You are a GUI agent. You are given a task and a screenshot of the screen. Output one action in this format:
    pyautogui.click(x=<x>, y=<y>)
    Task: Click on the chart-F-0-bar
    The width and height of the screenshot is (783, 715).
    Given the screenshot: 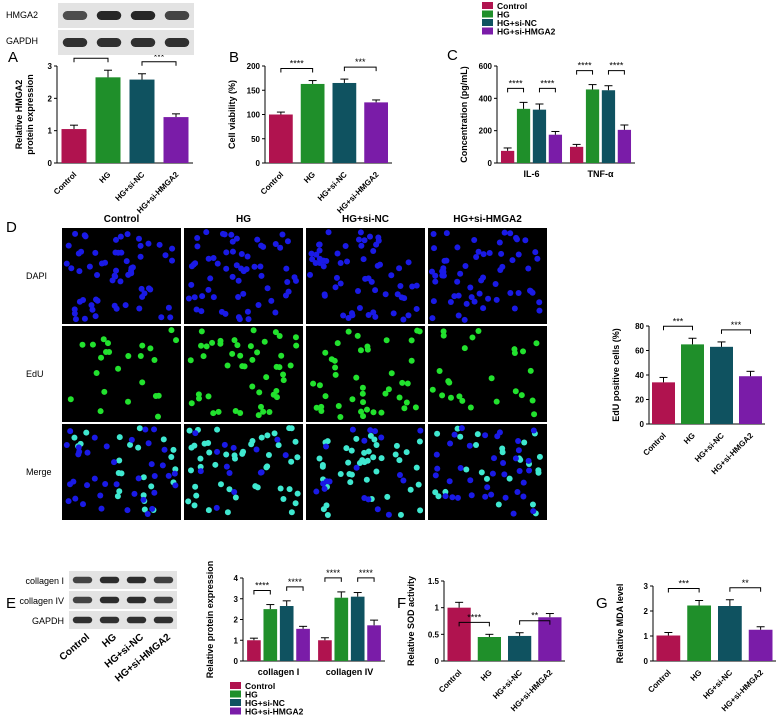 What is the action you would take?
    pyautogui.click(x=459, y=634)
    